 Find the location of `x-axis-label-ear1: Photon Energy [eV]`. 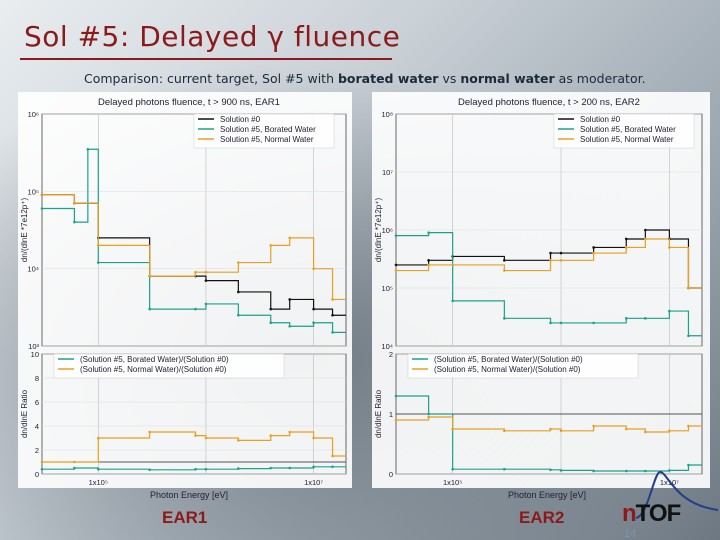

x-axis-label-ear1: Photon Energy [eV] is located at coordinates (189, 495).